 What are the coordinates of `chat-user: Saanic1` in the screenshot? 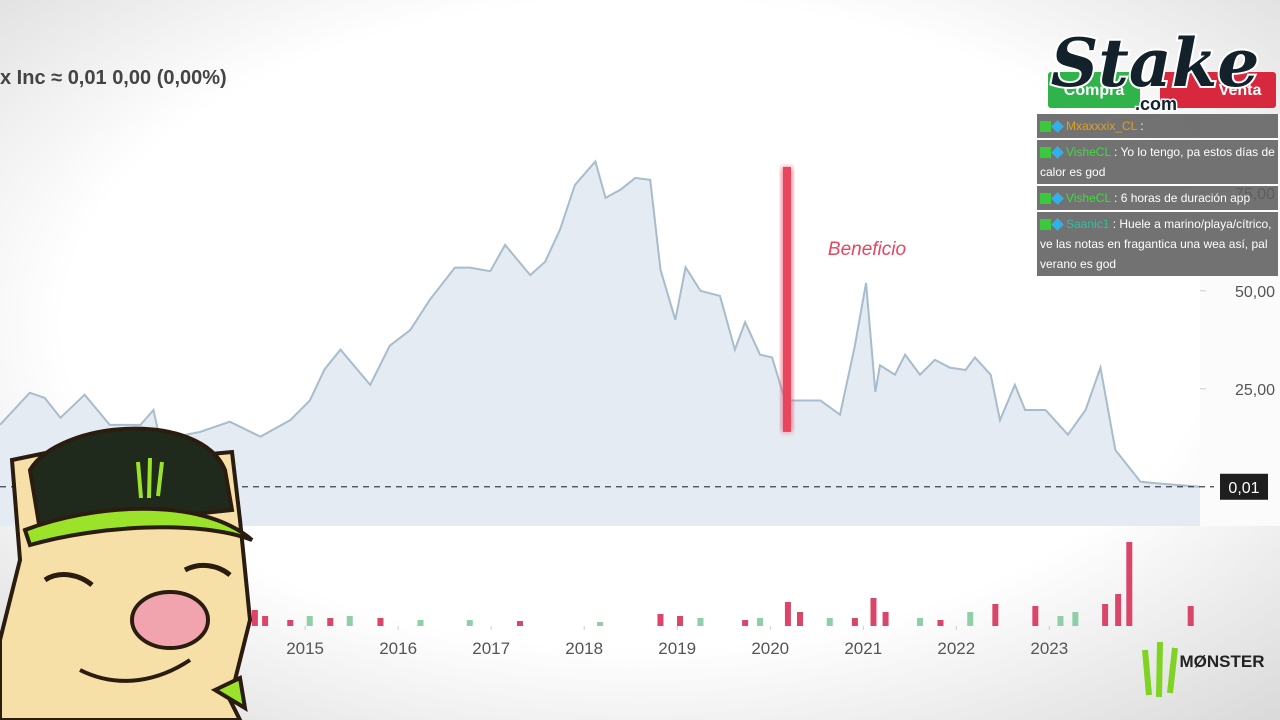 It's located at (1088, 224).